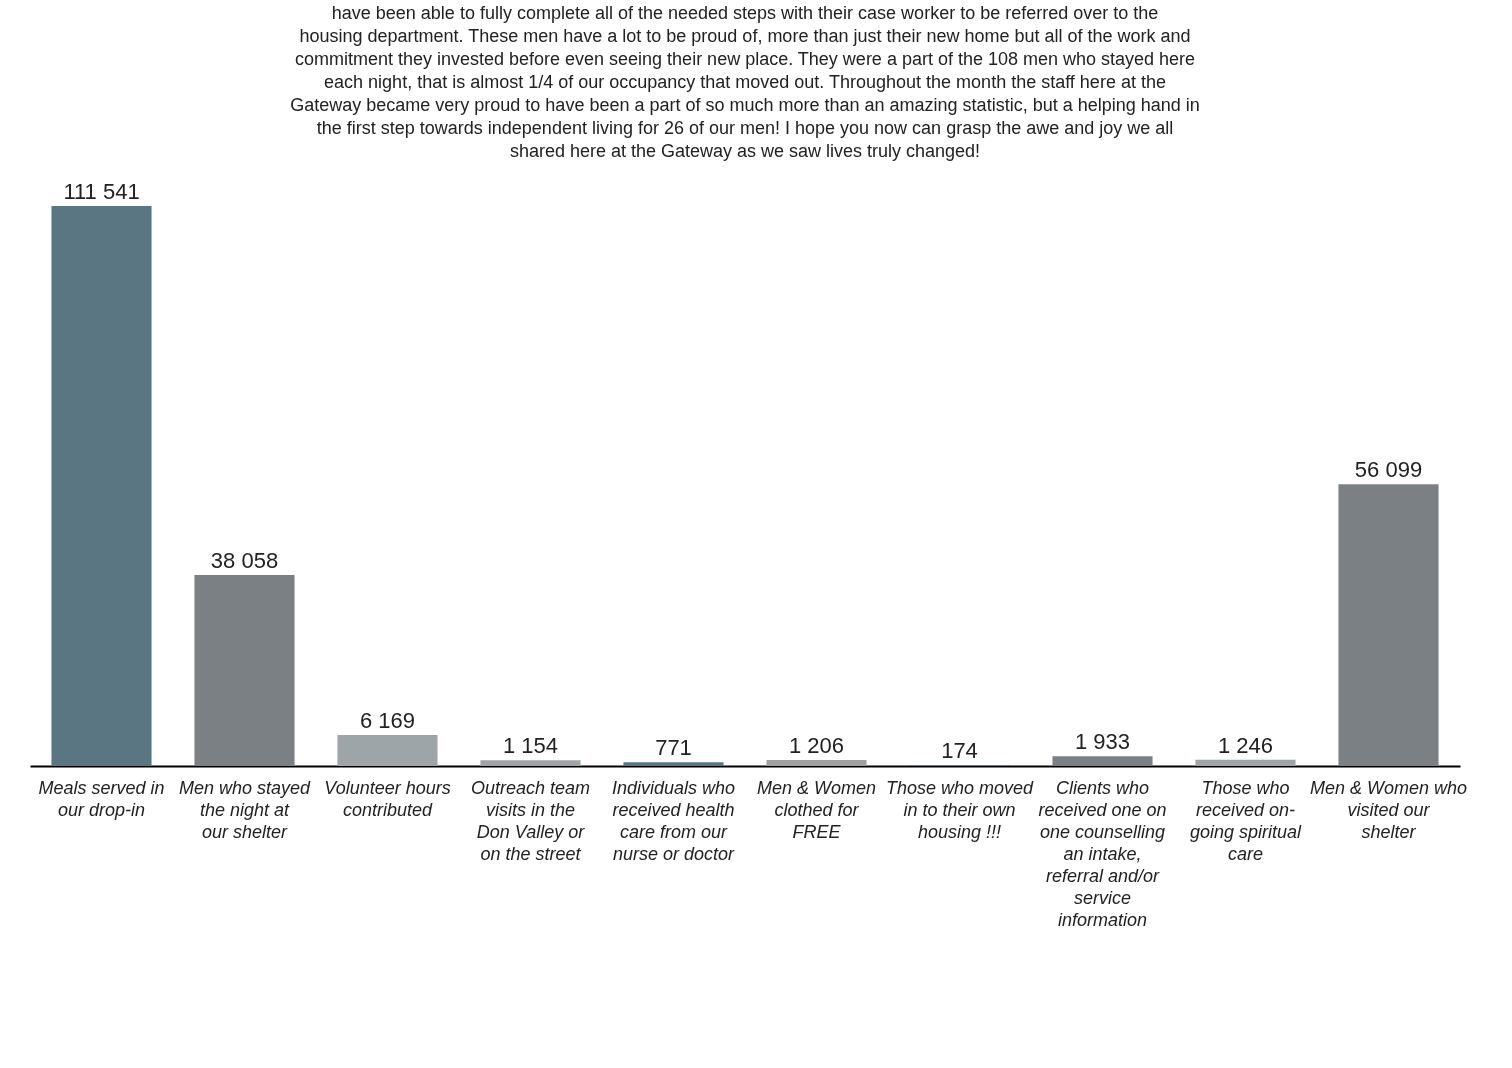  What do you see at coordinates (1388, 810) in the screenshot?
I see `x-tick-label: Men & Women who visited our shelter` at bounding box center [1388, 810].